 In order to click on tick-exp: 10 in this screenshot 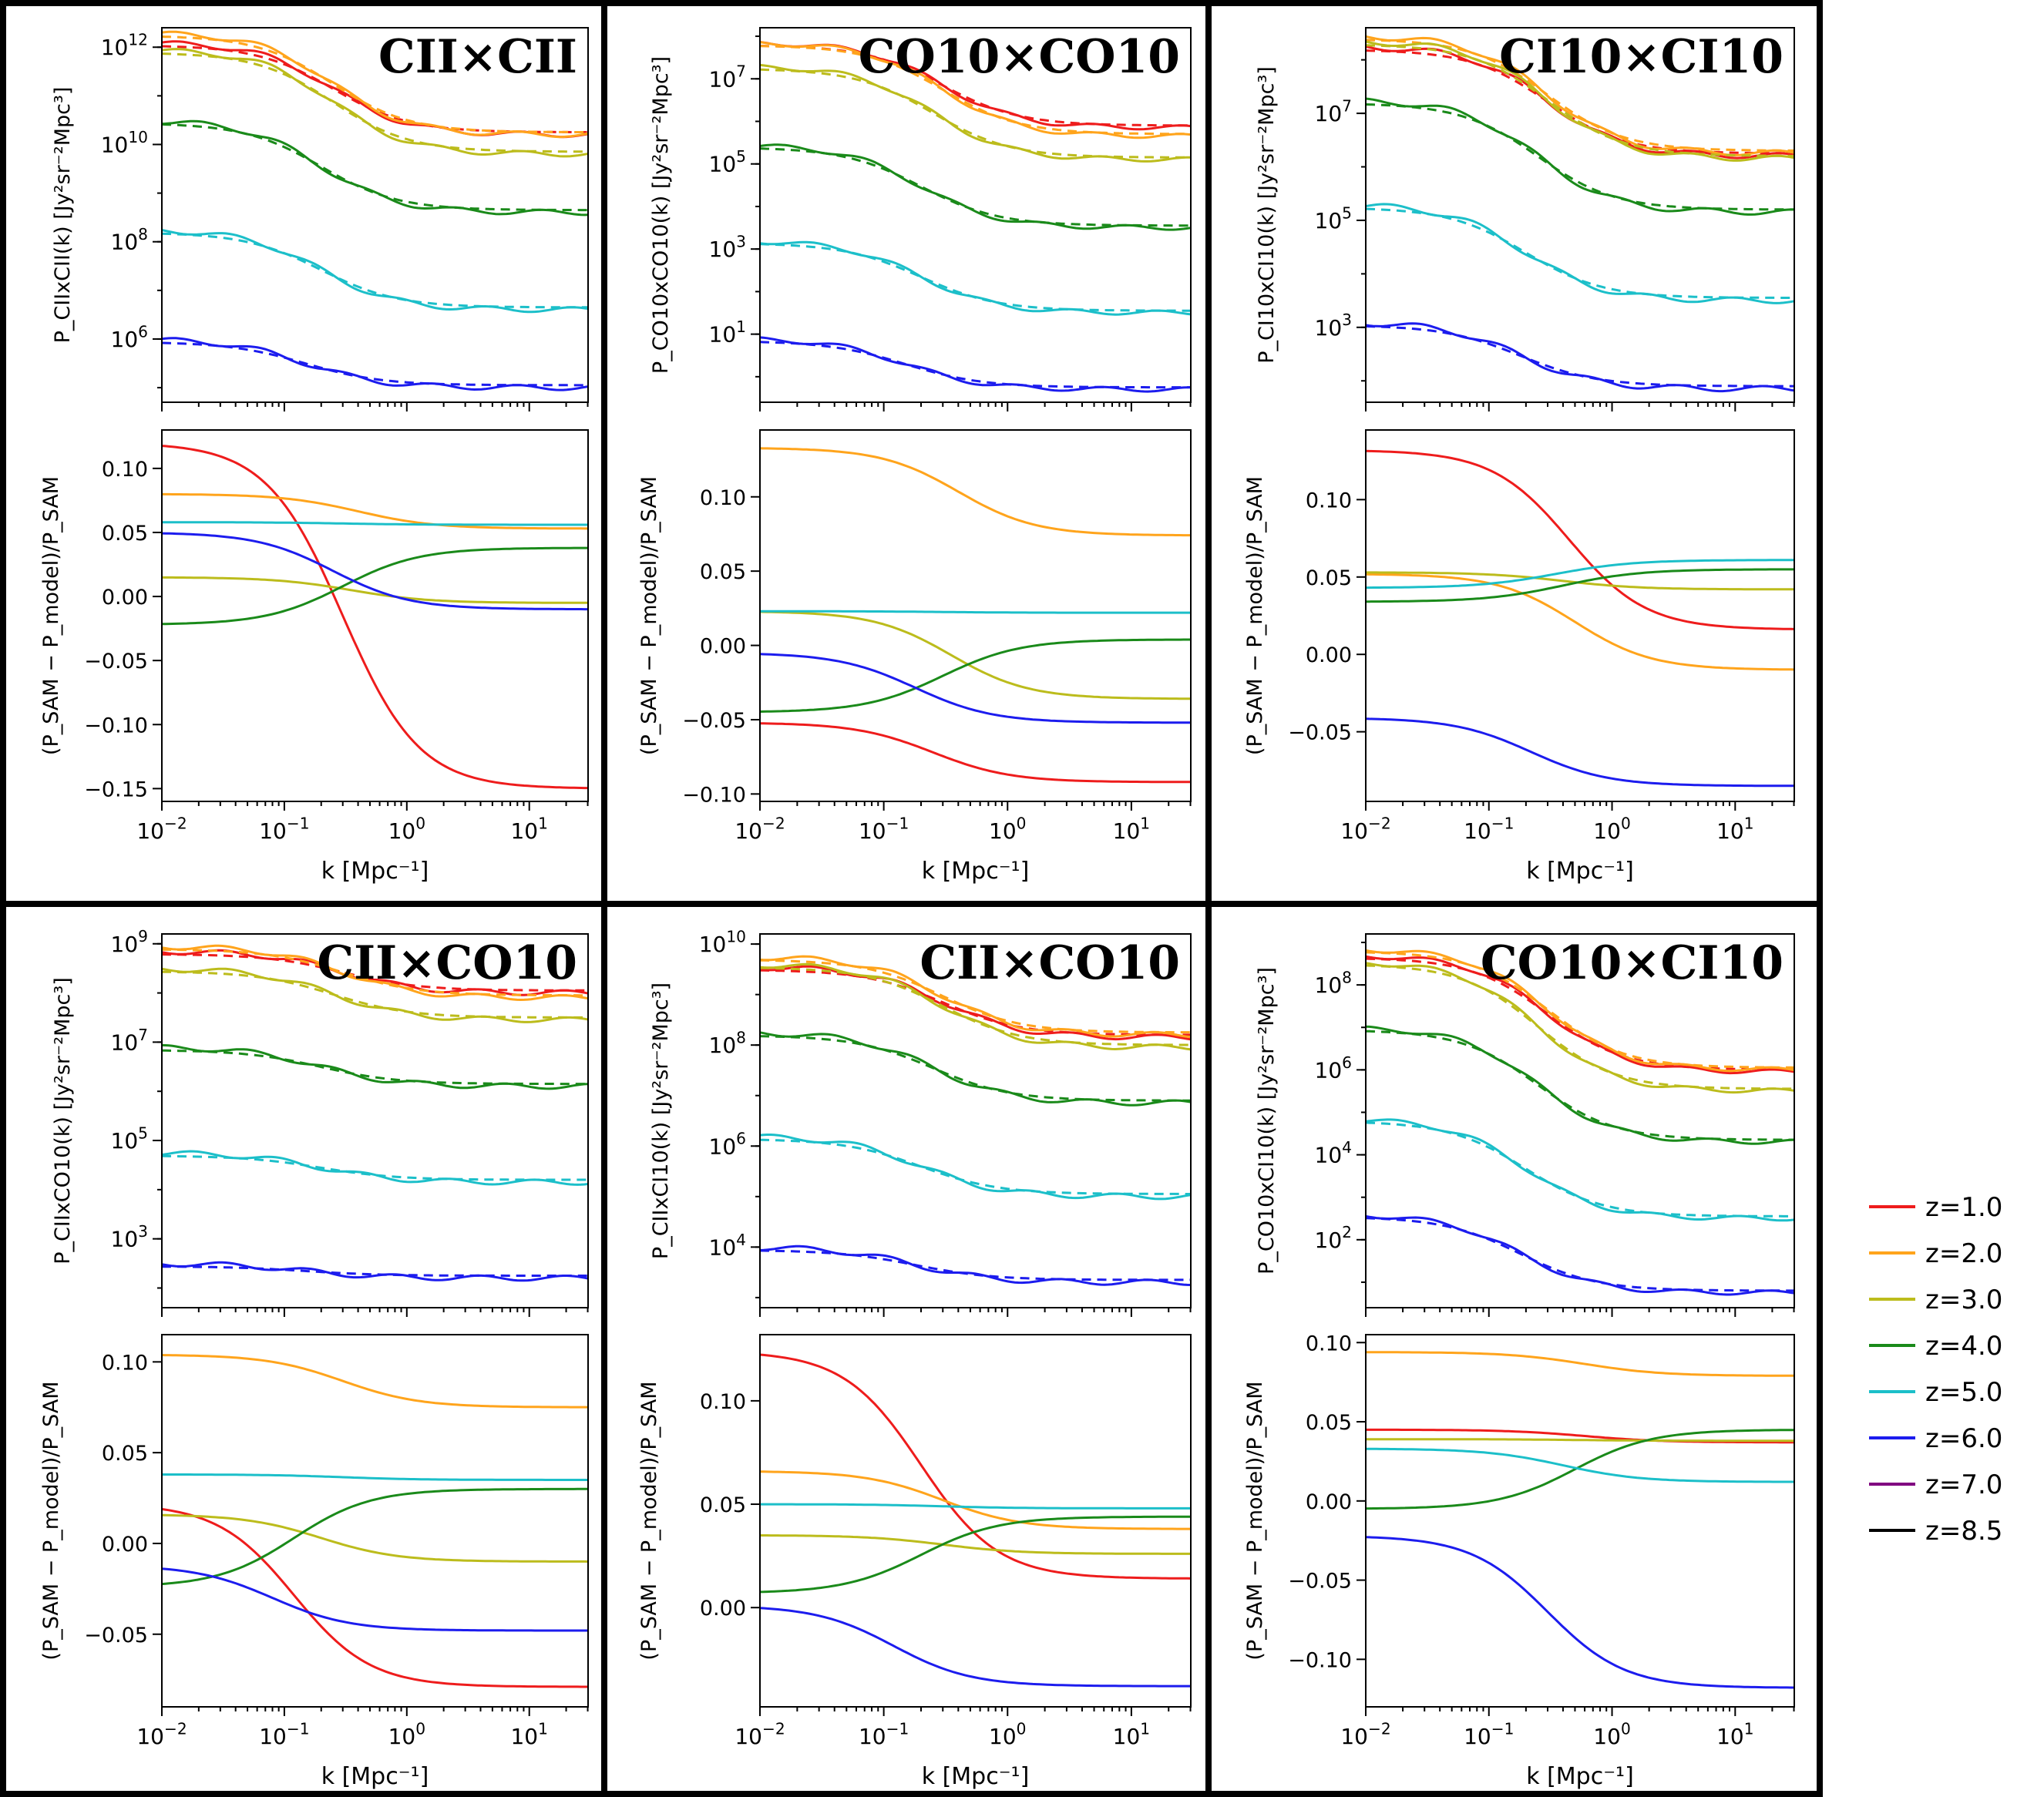, I will do `click(736, 937)`.